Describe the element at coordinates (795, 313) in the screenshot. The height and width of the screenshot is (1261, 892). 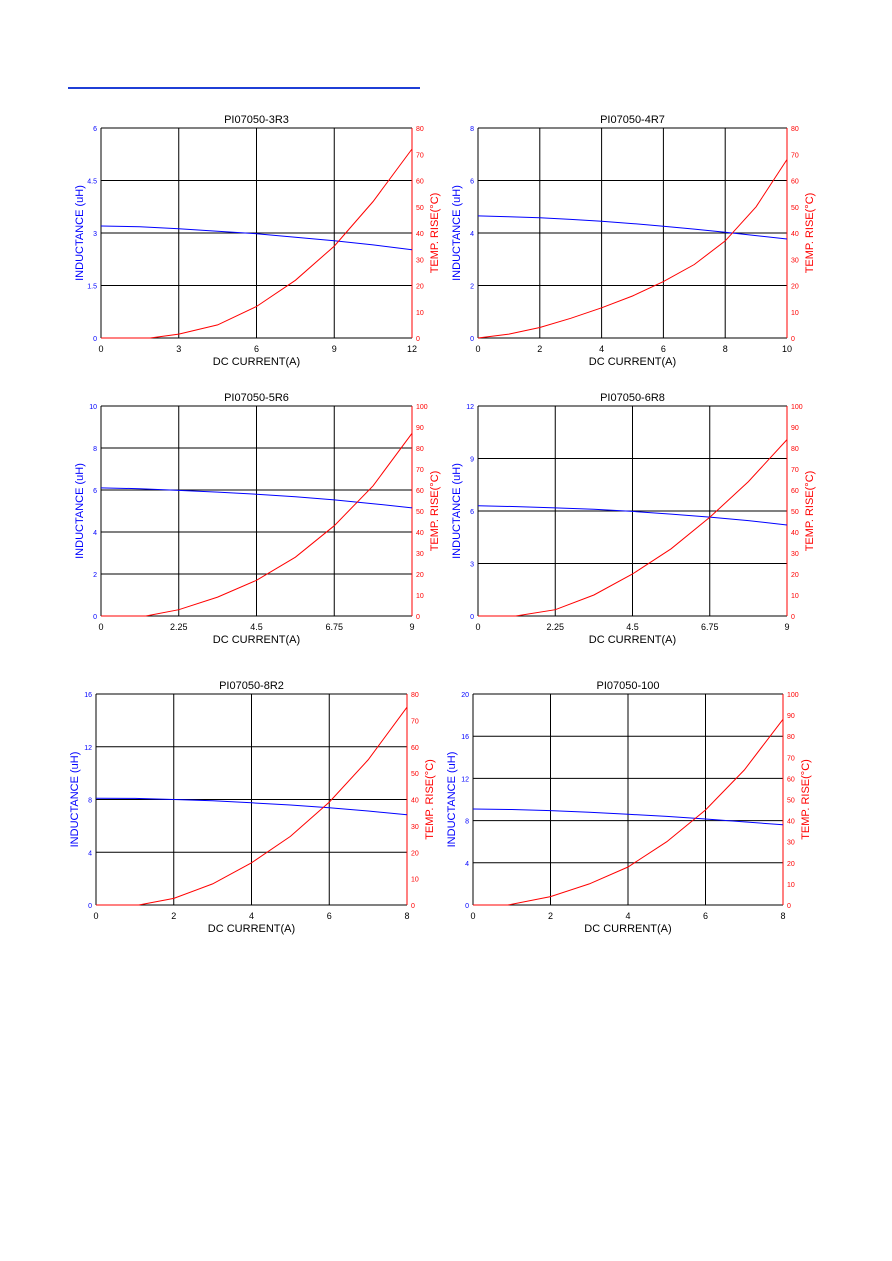
I see `chart-2-y-right-tick-label: 10` at that location.